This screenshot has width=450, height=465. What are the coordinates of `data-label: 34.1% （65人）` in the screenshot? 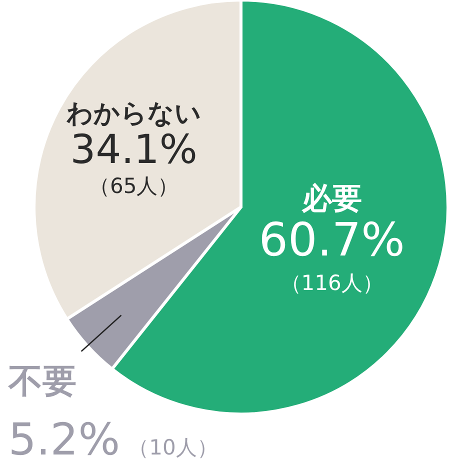 It's located at (134, 162).